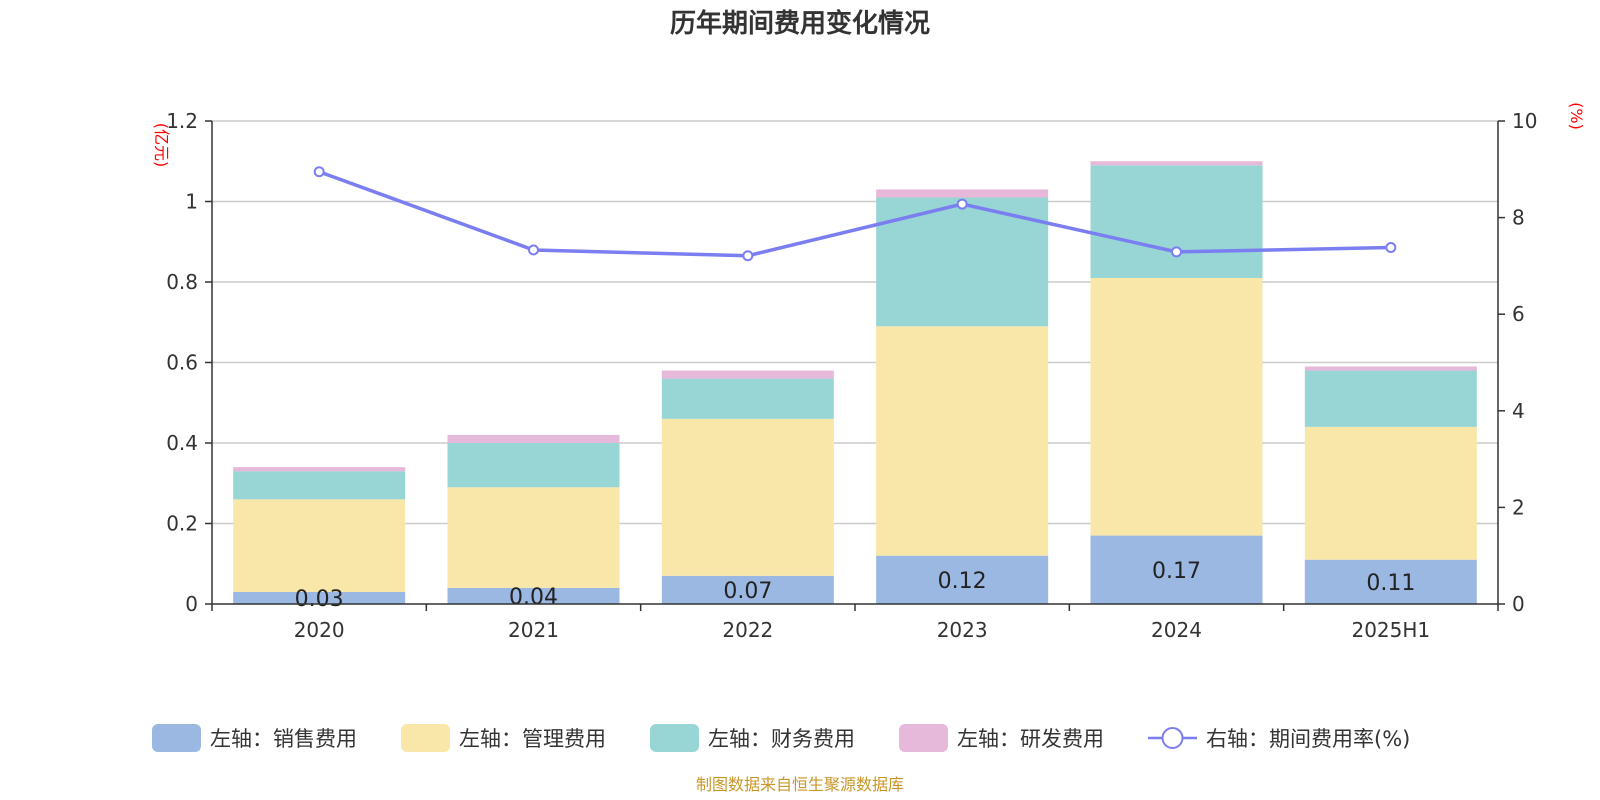 The height and width of the screenshot is (800, 1600). Describe the element at coordinates (800, 784) in the screenshot. I see `source-note: 制图数据来自恒生聚源数据库` at that location.